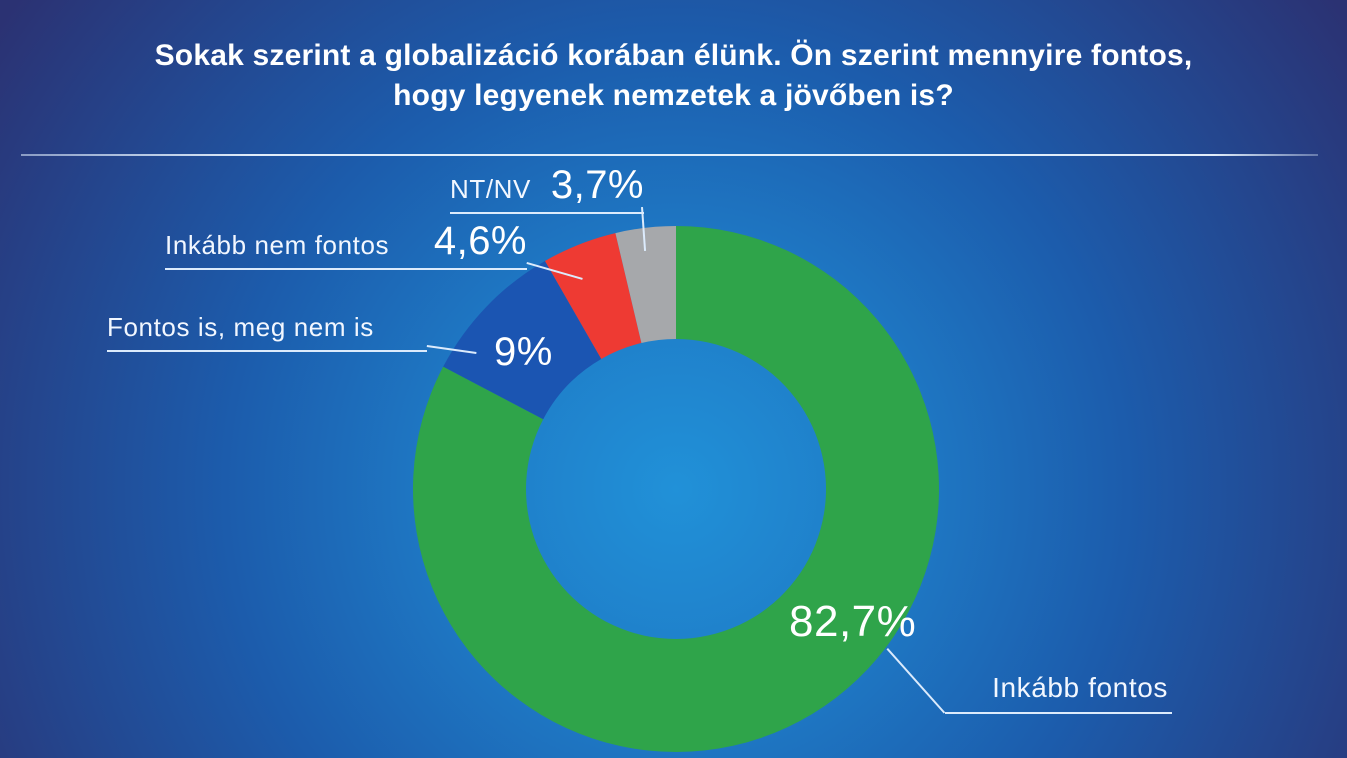  Describe the element at coordinates (1080, 687) in the screenshot. I see `segment-label-inkabb-fontos: Inkább fontos` at that location.